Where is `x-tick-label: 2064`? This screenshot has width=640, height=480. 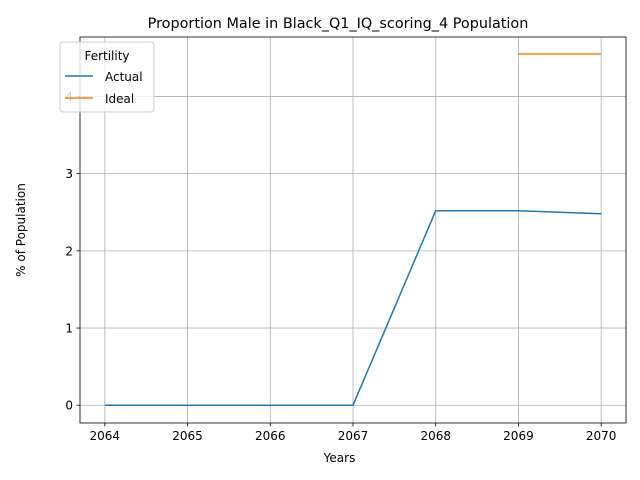 x-tick-label: 2064 is located at coordinates (105, 436).